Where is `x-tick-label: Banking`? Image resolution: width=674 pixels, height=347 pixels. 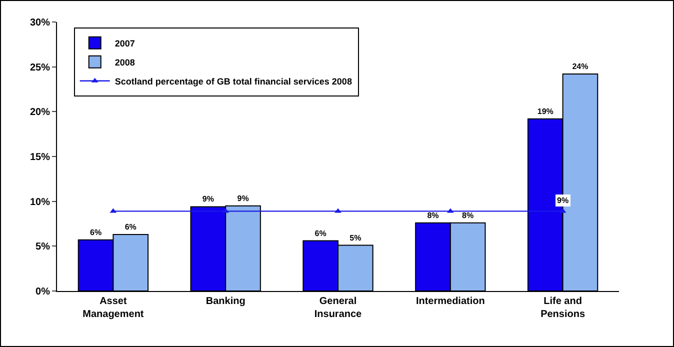 x-tick-label: Banking is located at coordinates (226, 301).